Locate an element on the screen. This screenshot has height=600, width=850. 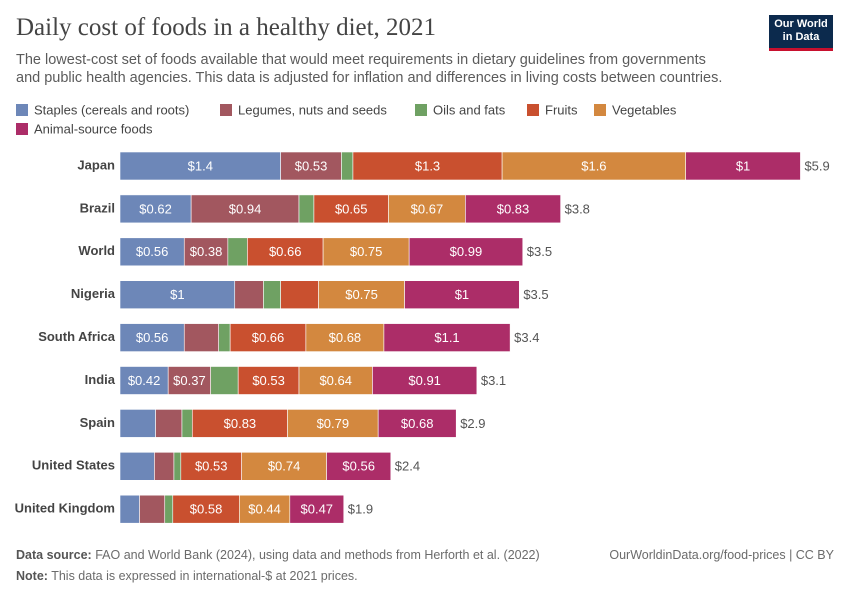
category-label: South Africa is located at coordinates (77, 336).